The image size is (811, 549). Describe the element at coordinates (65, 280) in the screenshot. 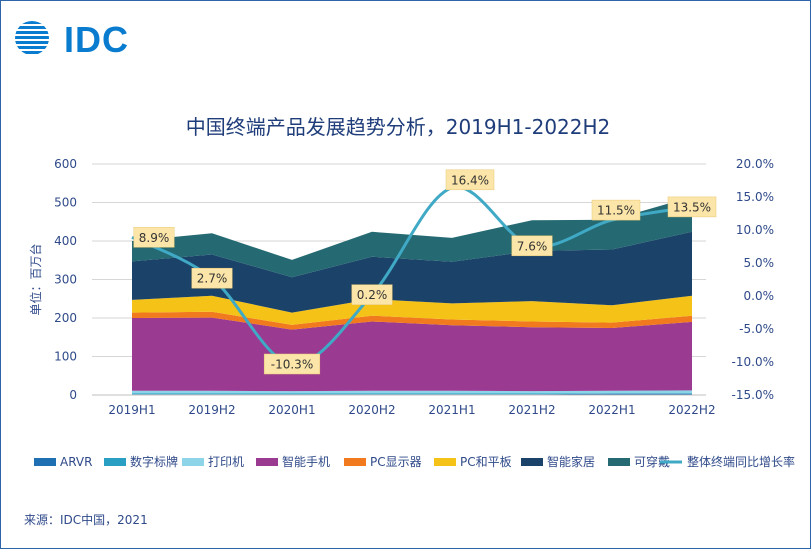

I see `y-tick-label: 300` at that location.